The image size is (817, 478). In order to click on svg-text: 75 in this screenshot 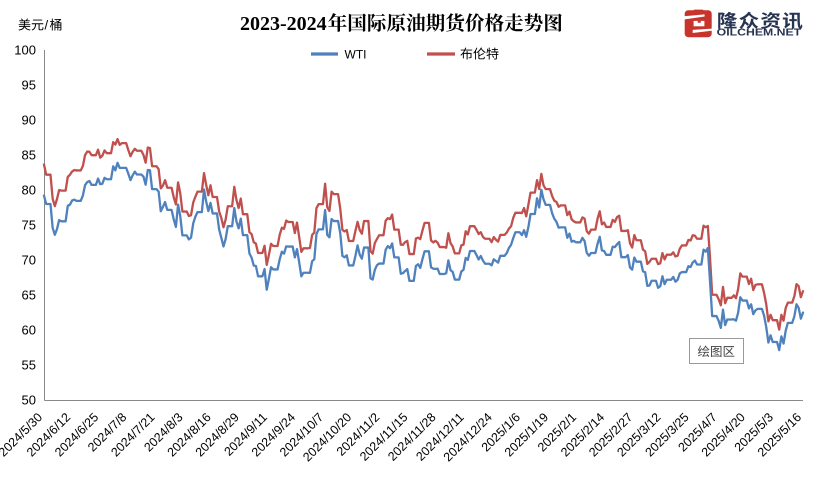, I will do `click(29, 225)`.